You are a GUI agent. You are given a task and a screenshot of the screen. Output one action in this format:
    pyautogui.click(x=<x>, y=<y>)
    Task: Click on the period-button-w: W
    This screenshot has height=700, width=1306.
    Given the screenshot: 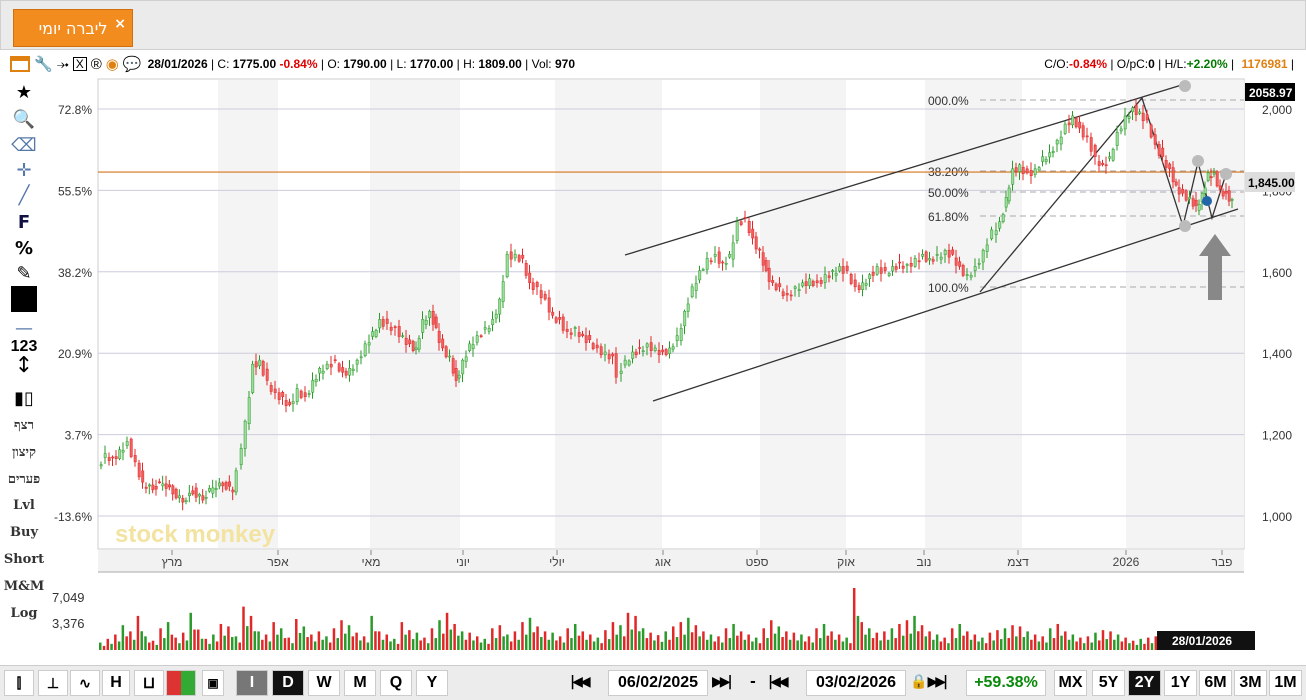 What is the action you would take?
    pyautogui.click(x=324, y=683)
    